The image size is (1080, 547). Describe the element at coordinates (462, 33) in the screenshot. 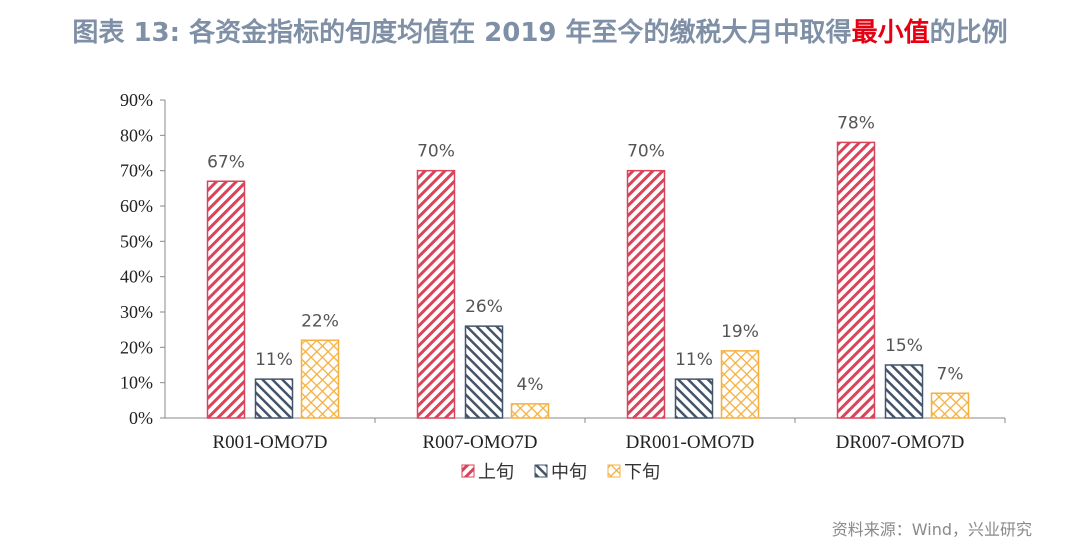

I see `title-text: 图表 13: 各资金指标的旬度均值在 2019 年至今的缴税大月中取得` at that location.